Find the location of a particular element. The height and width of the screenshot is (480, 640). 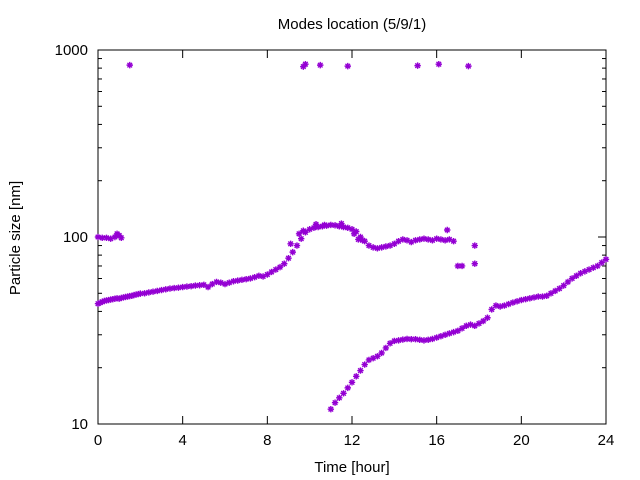

y-tick-label: 1000 is located at coordinates (71, 50).